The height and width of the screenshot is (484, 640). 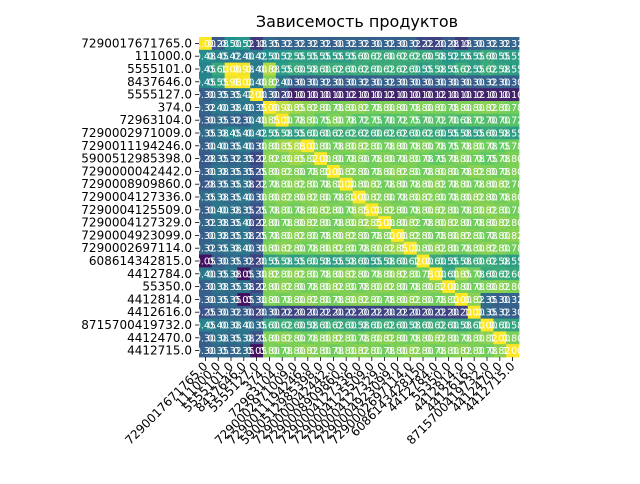 What do you see at coordinates (371, 57) in the screenshot?
I see `heatmap-cell-label: 0.62` at bounding box center [371, 57].